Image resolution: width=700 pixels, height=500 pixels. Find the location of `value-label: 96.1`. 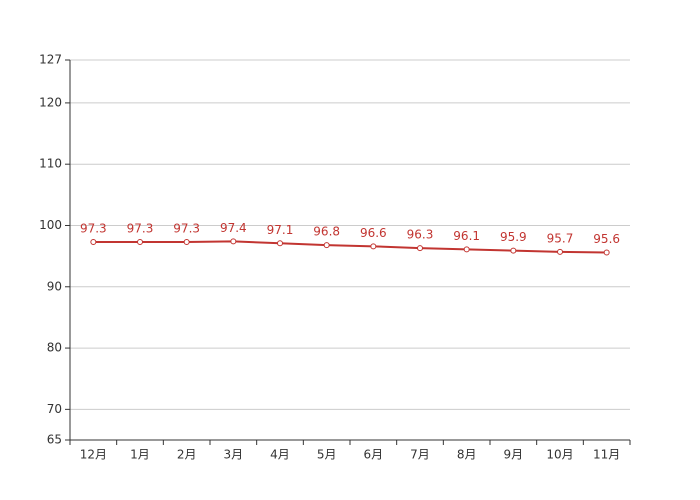

value-label: 96.1 is located at coordinates (466, 236).